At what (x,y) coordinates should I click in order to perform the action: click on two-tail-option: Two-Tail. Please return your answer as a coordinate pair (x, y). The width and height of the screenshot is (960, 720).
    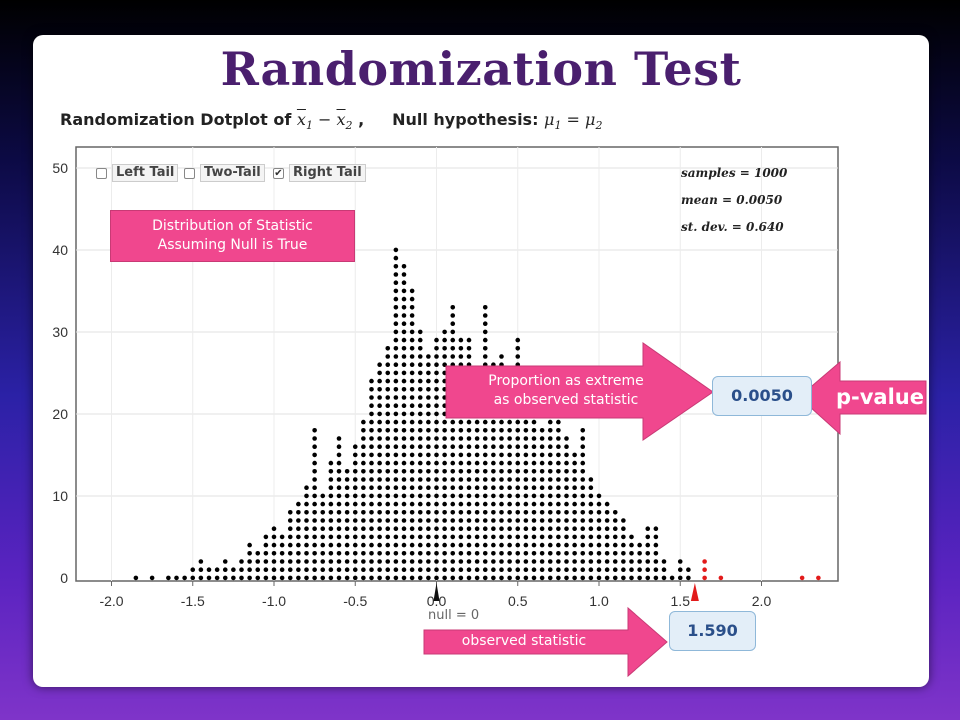
    Looking at the image, I should click on (224, 173).